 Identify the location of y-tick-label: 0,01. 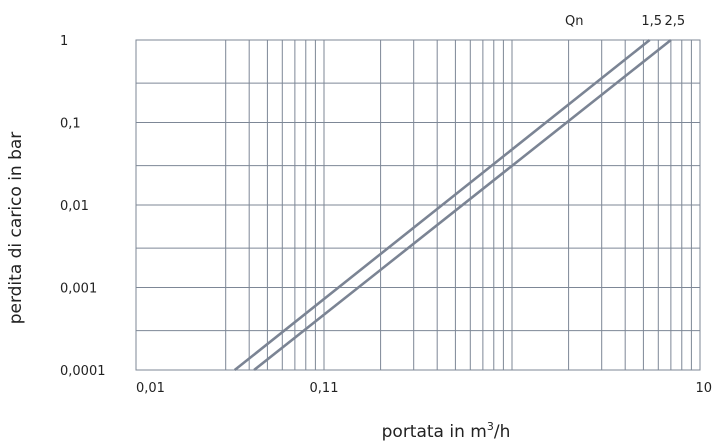
(74, 206).